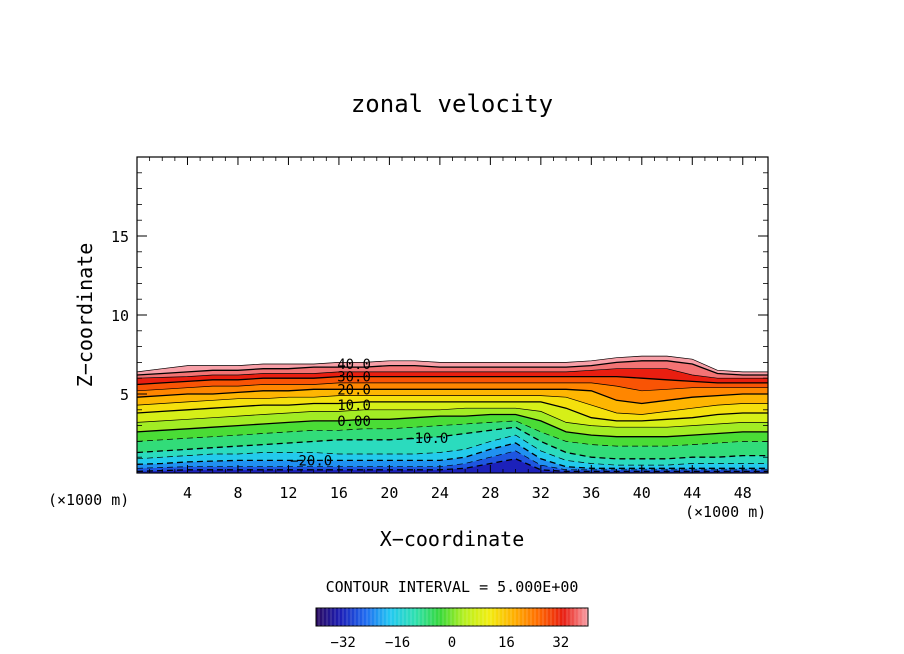 The width and height of the screenshot is (904, 654). I want to click on x-tick-label: 16, so click(339, 493).